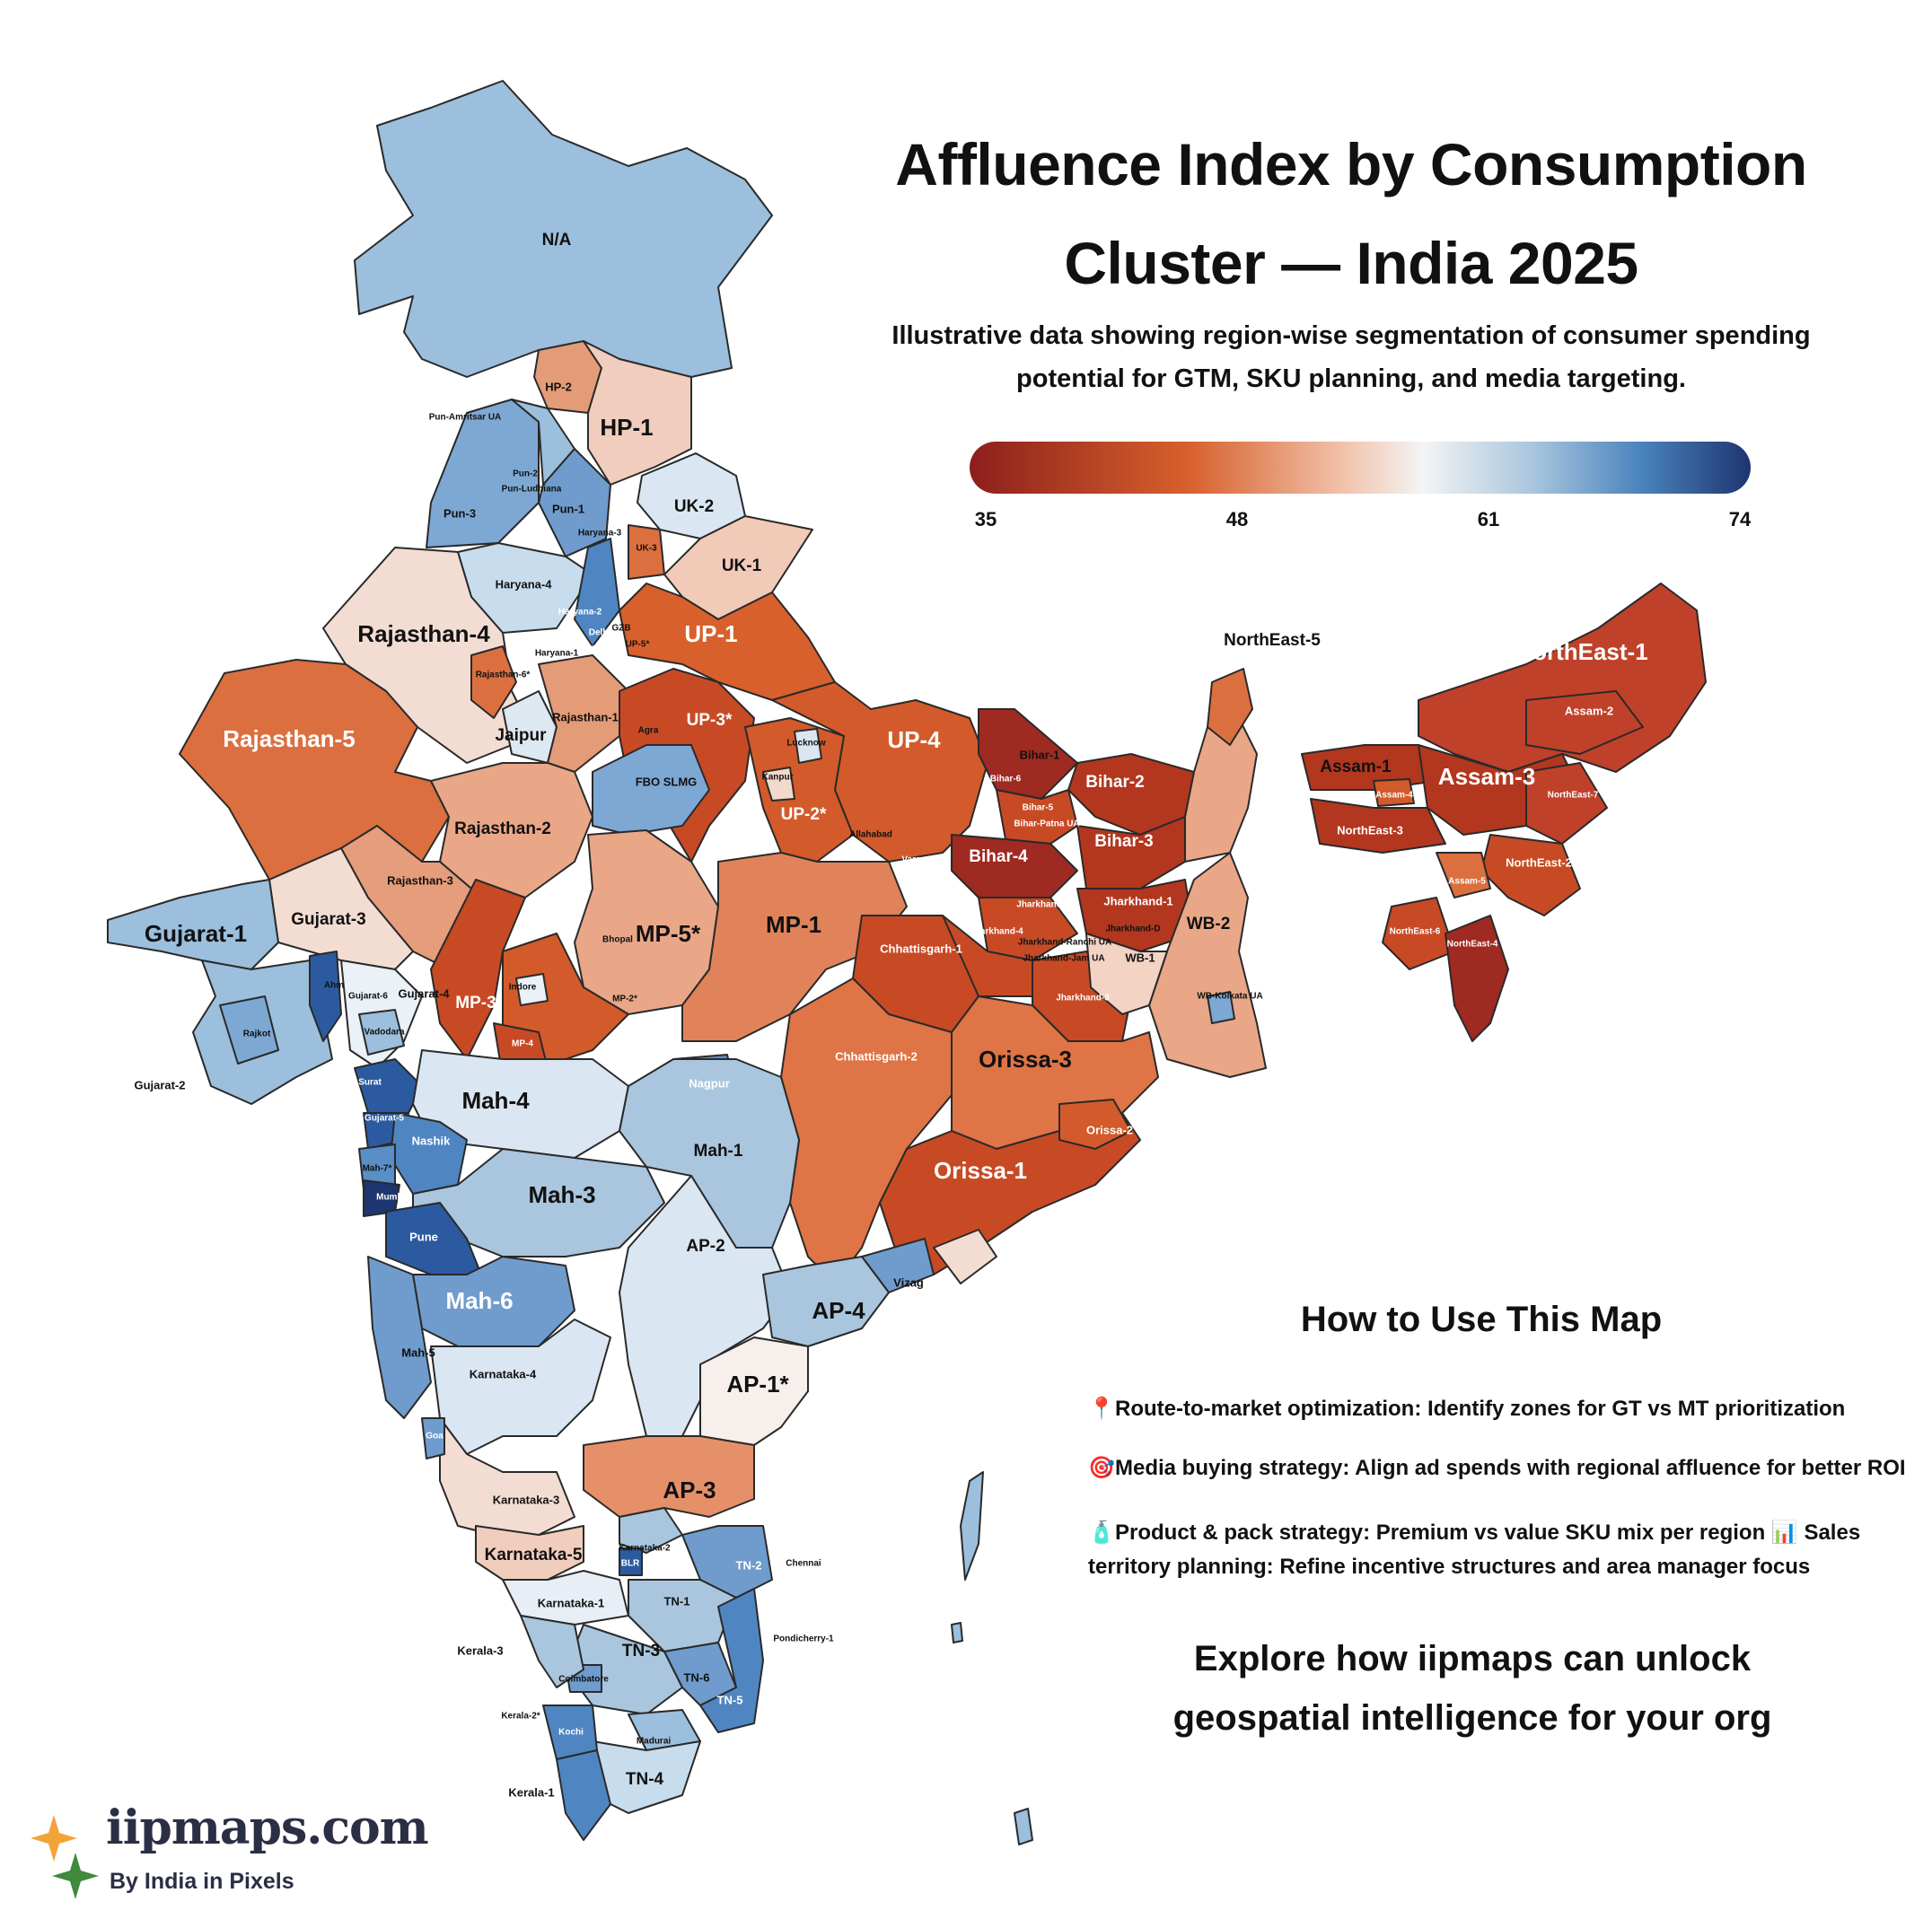  What do you see at coordinates (377, 1169) in the screenshot?
I see `label-mah7: Mah-7*` at bounding box center [377, 1169].